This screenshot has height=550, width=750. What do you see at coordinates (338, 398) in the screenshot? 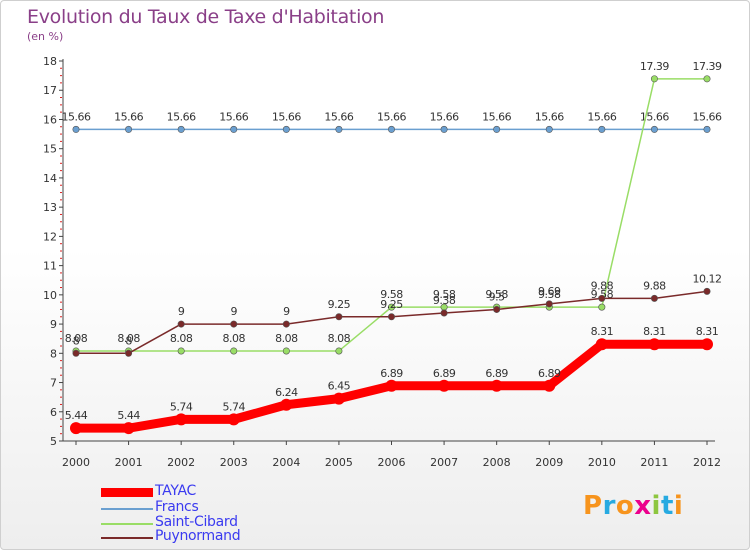
I see `data-point-tayac-2005` at bounding box center [338, 398].